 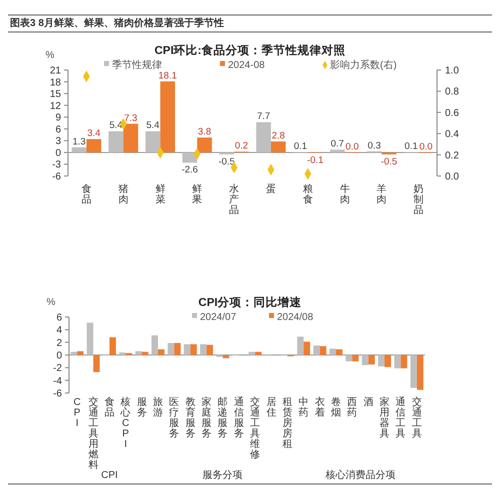 I want to click on data-label: -0.5, so click(x=389, y=162).